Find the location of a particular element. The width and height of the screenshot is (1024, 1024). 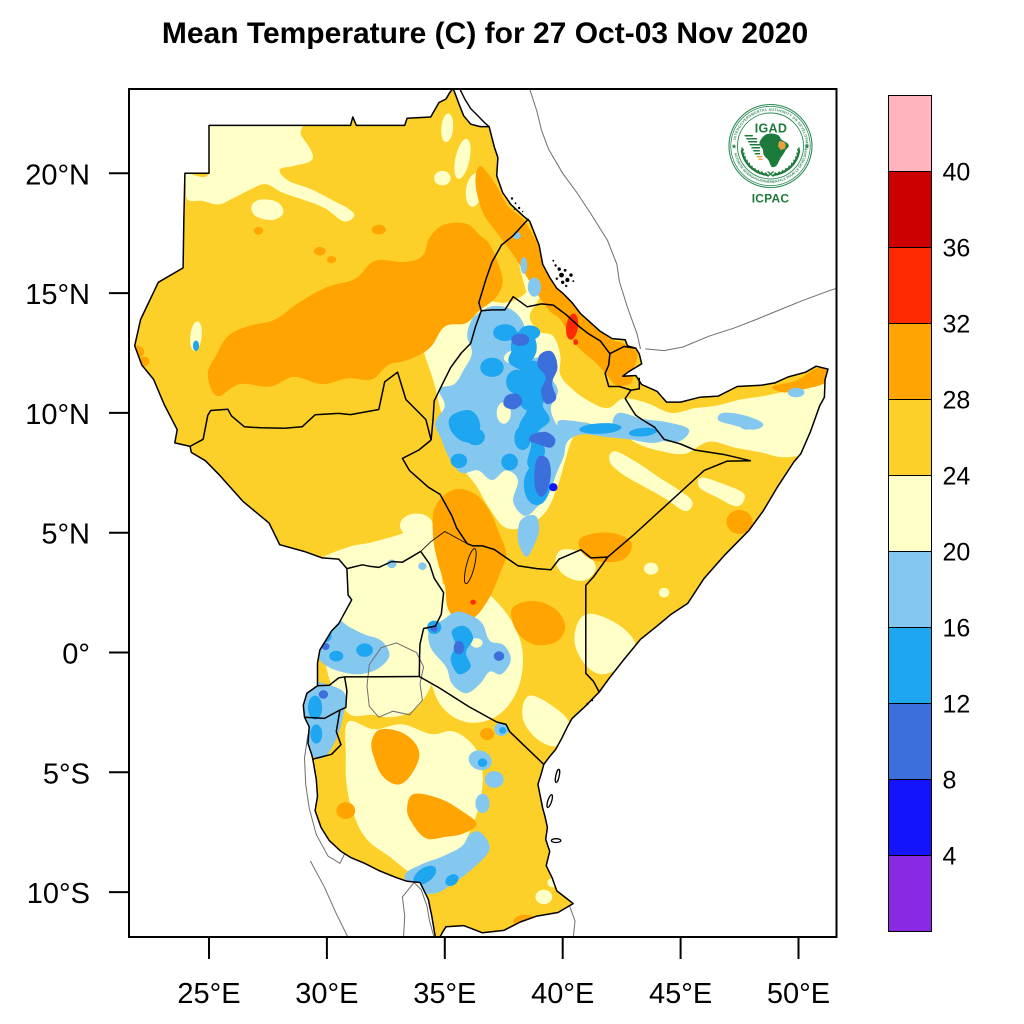

svg-text: 8 is located at coordinates (950, 781).